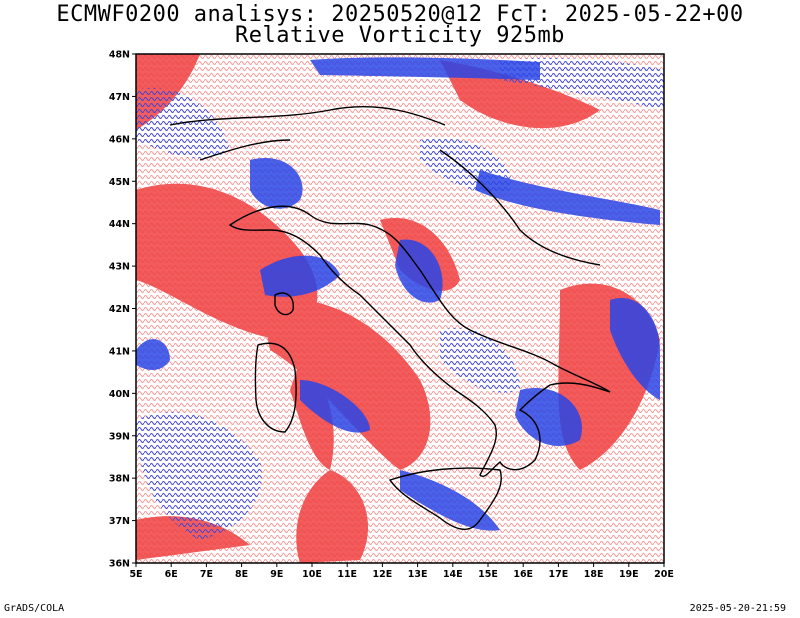 The height and width of the screenshot is (618, 800). I want to click on lat-tick-label: 38N, so click(119, 479).